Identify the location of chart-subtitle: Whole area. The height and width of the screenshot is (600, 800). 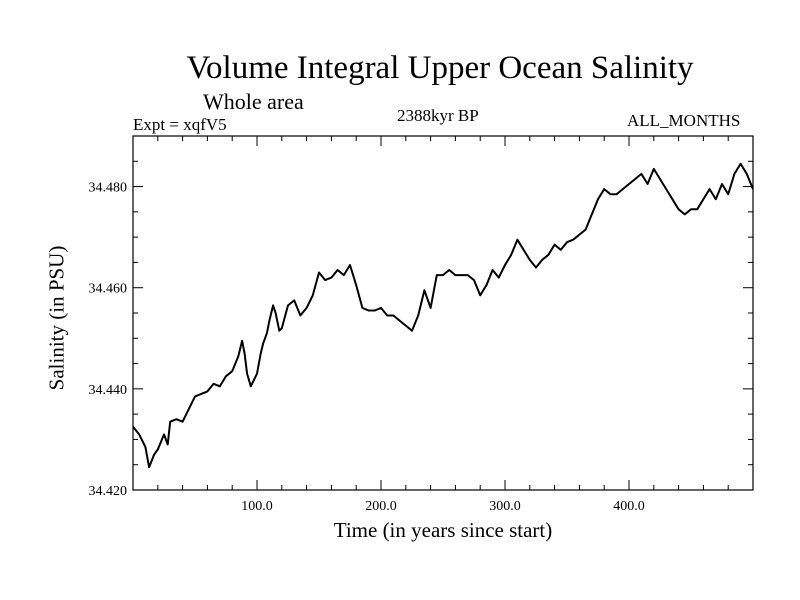
(253, 101).